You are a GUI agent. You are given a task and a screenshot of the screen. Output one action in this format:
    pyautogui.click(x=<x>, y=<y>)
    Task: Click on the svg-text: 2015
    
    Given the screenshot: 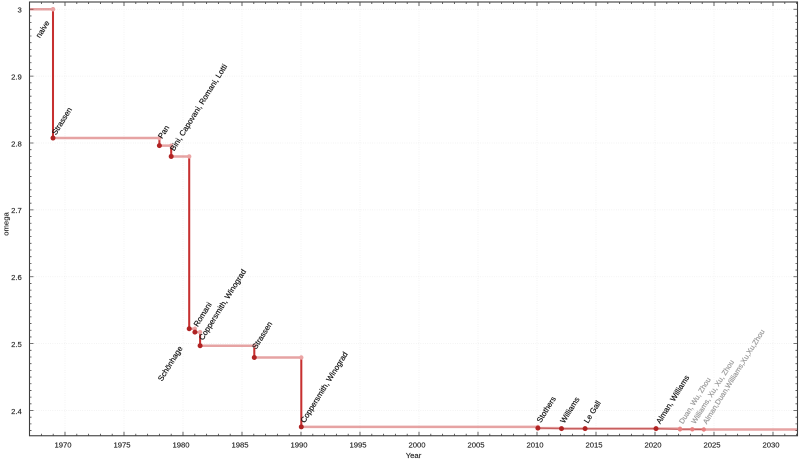 What is the action you would take?
    pyautogui.click(x=593, y=445)
    